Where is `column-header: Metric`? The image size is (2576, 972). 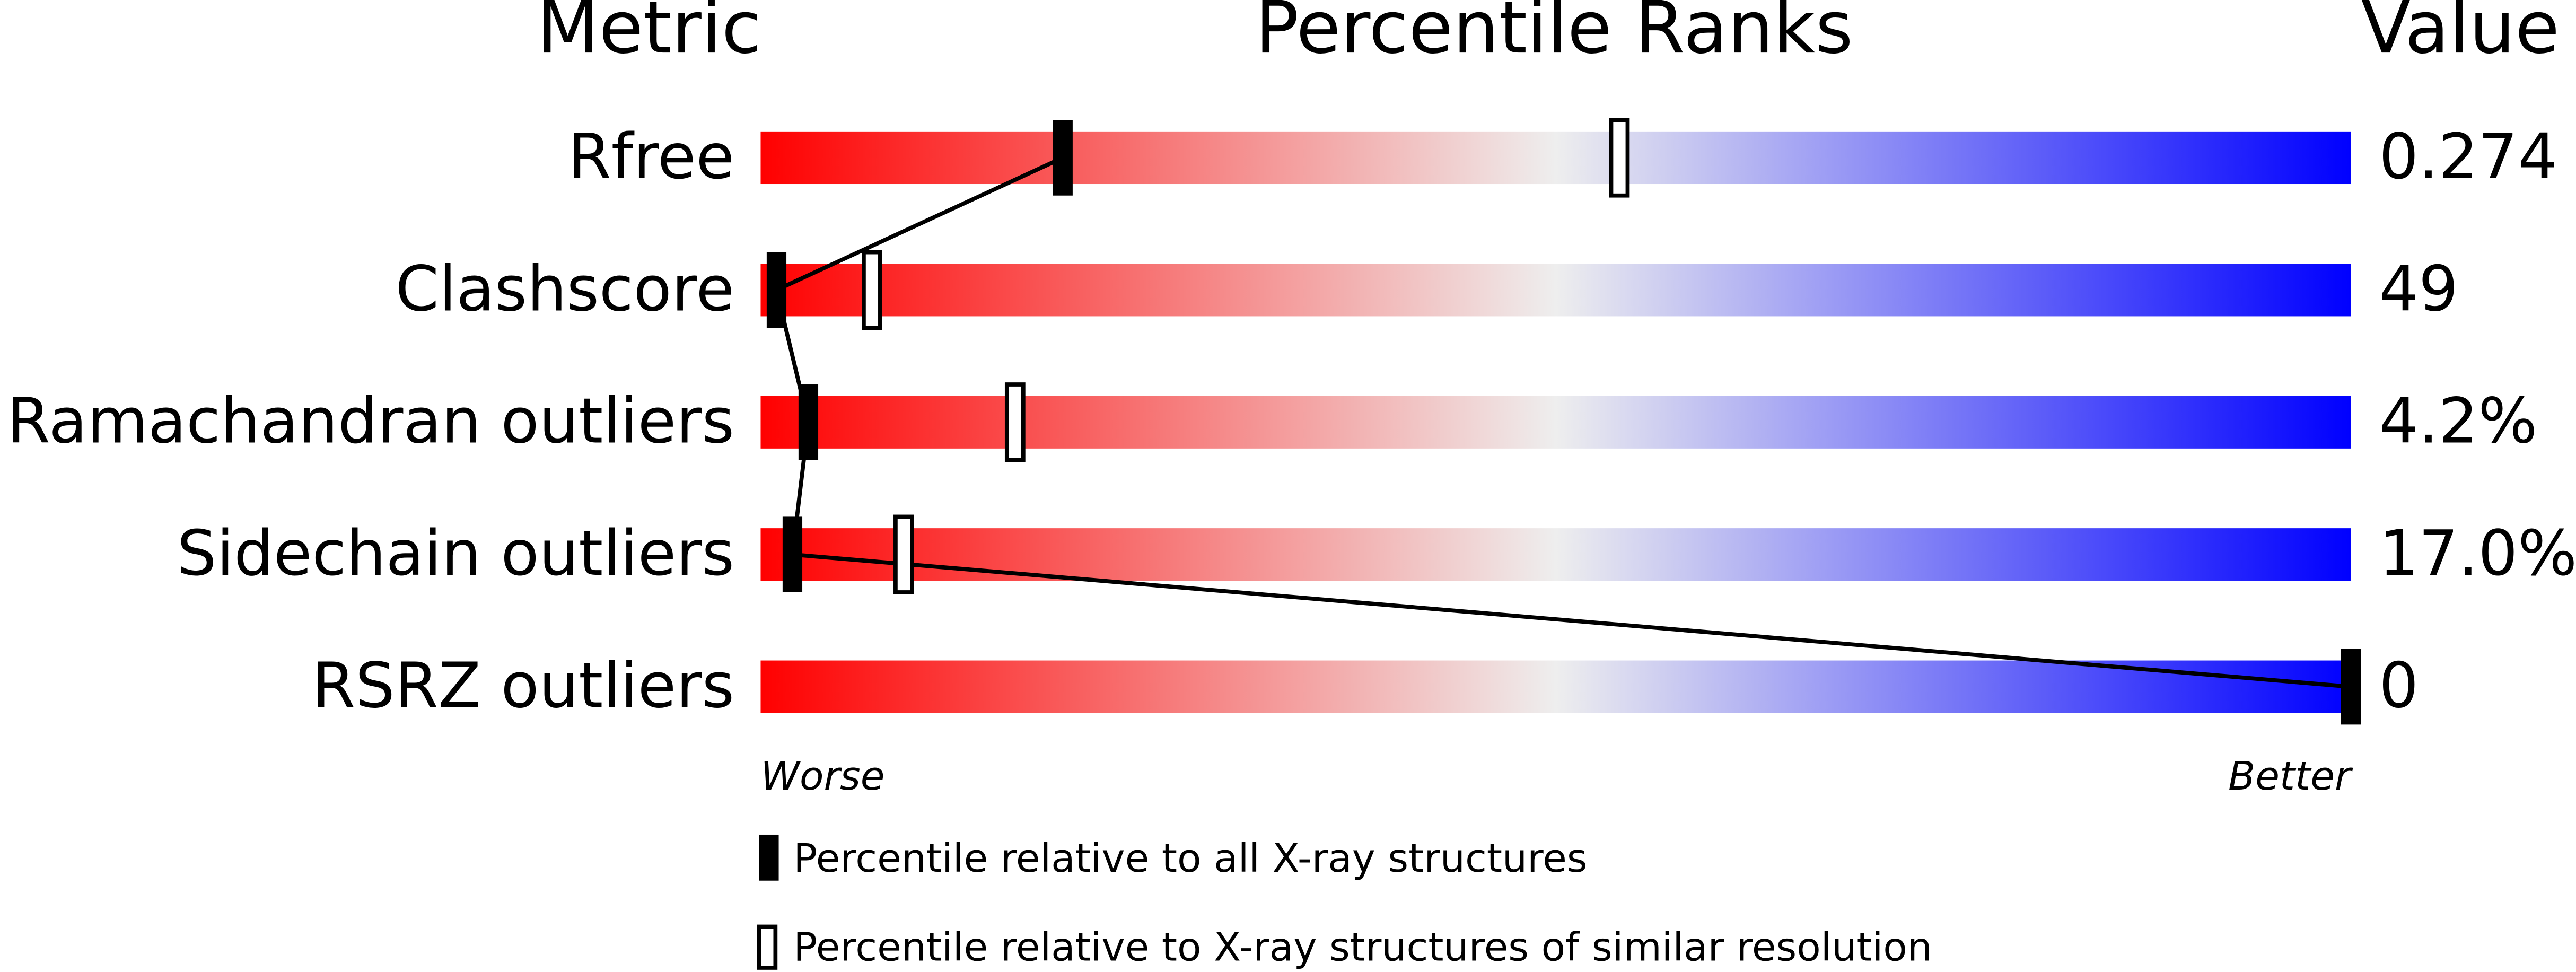
column-header: Metric is located at coordinates (649, 35).